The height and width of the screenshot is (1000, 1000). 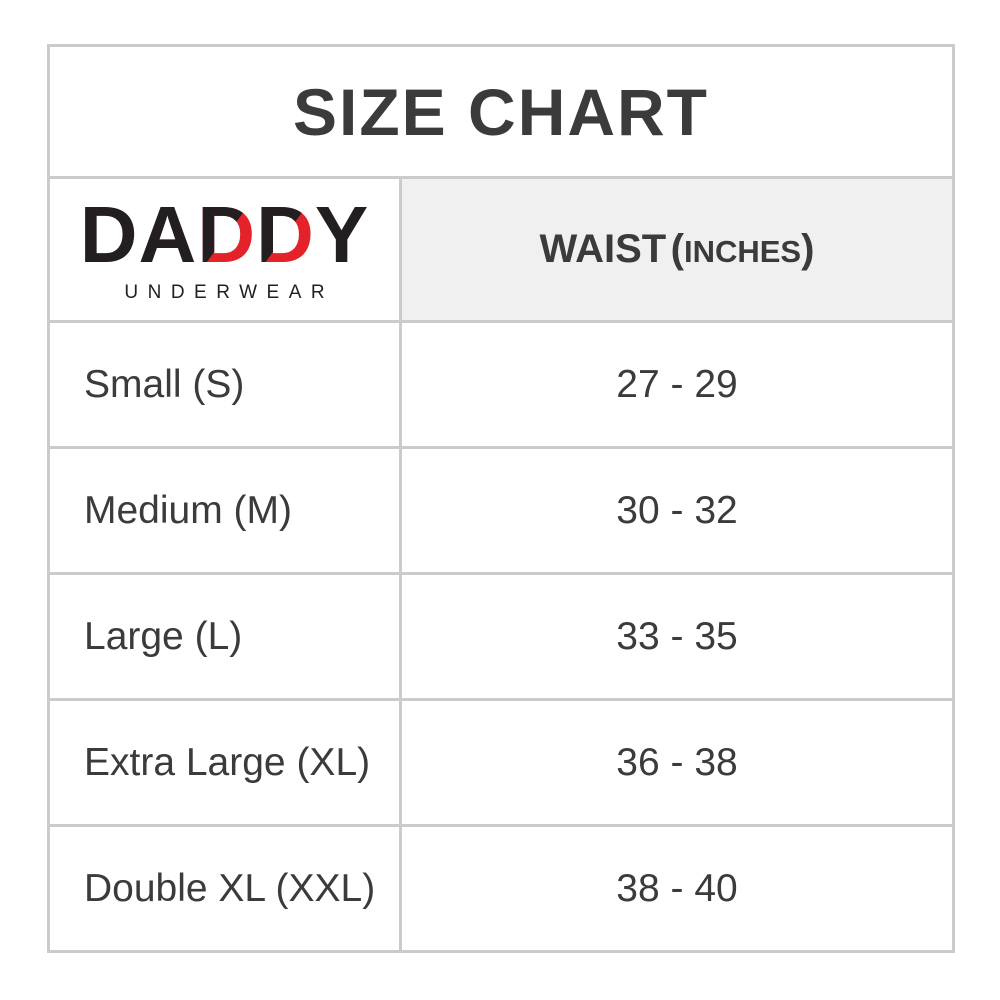 I want to click on logo-letter-d3-red: D, so click(x=285, y=234).